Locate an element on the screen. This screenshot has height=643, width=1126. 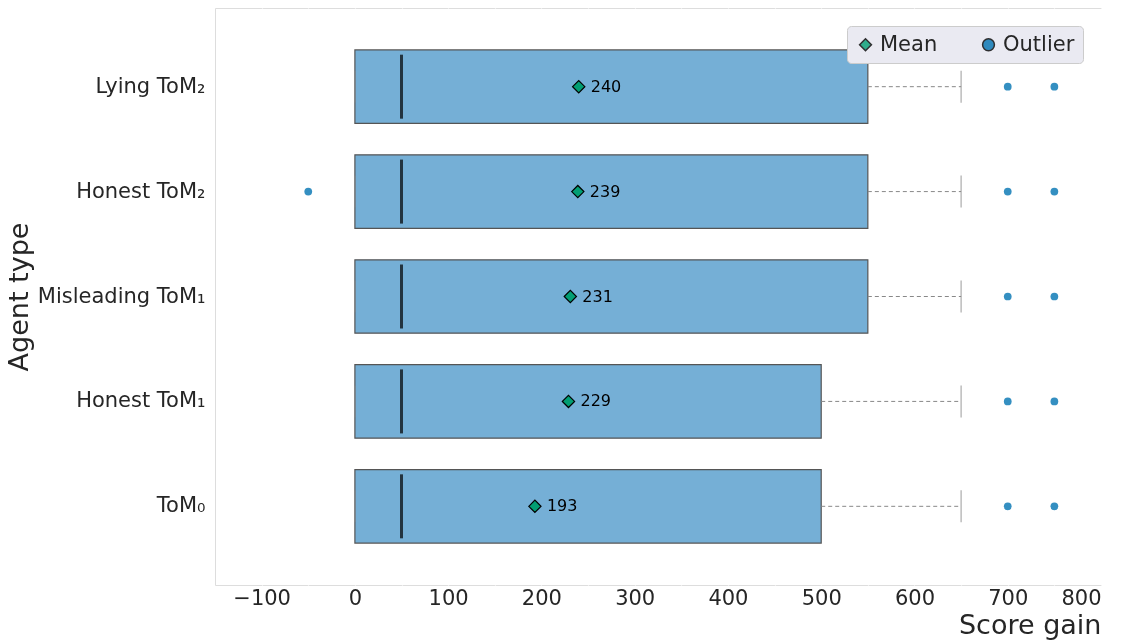
y-tick-label: Misleading ToM₁ is located at coordinates (121, 295).